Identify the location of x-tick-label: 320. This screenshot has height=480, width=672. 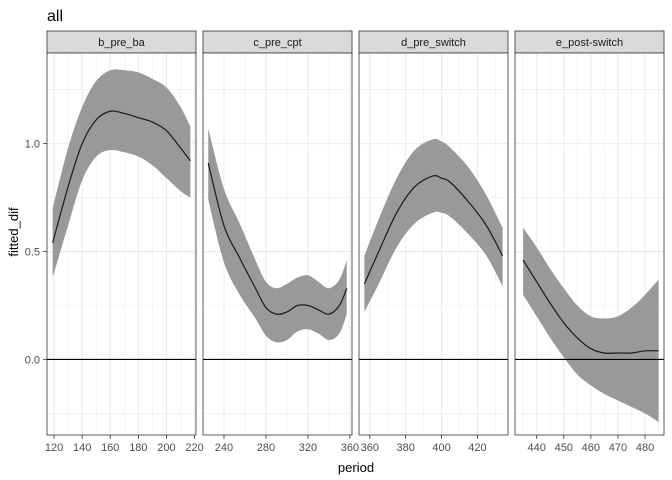
(308, 448).